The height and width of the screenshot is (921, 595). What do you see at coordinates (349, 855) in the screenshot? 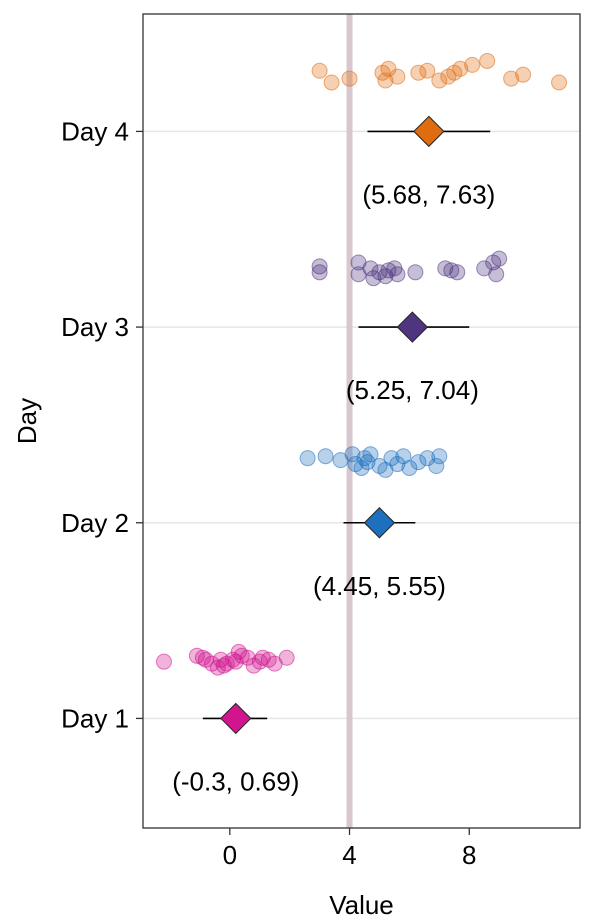
I see `x-tick-label: 4` at bounding box center [349, 855].